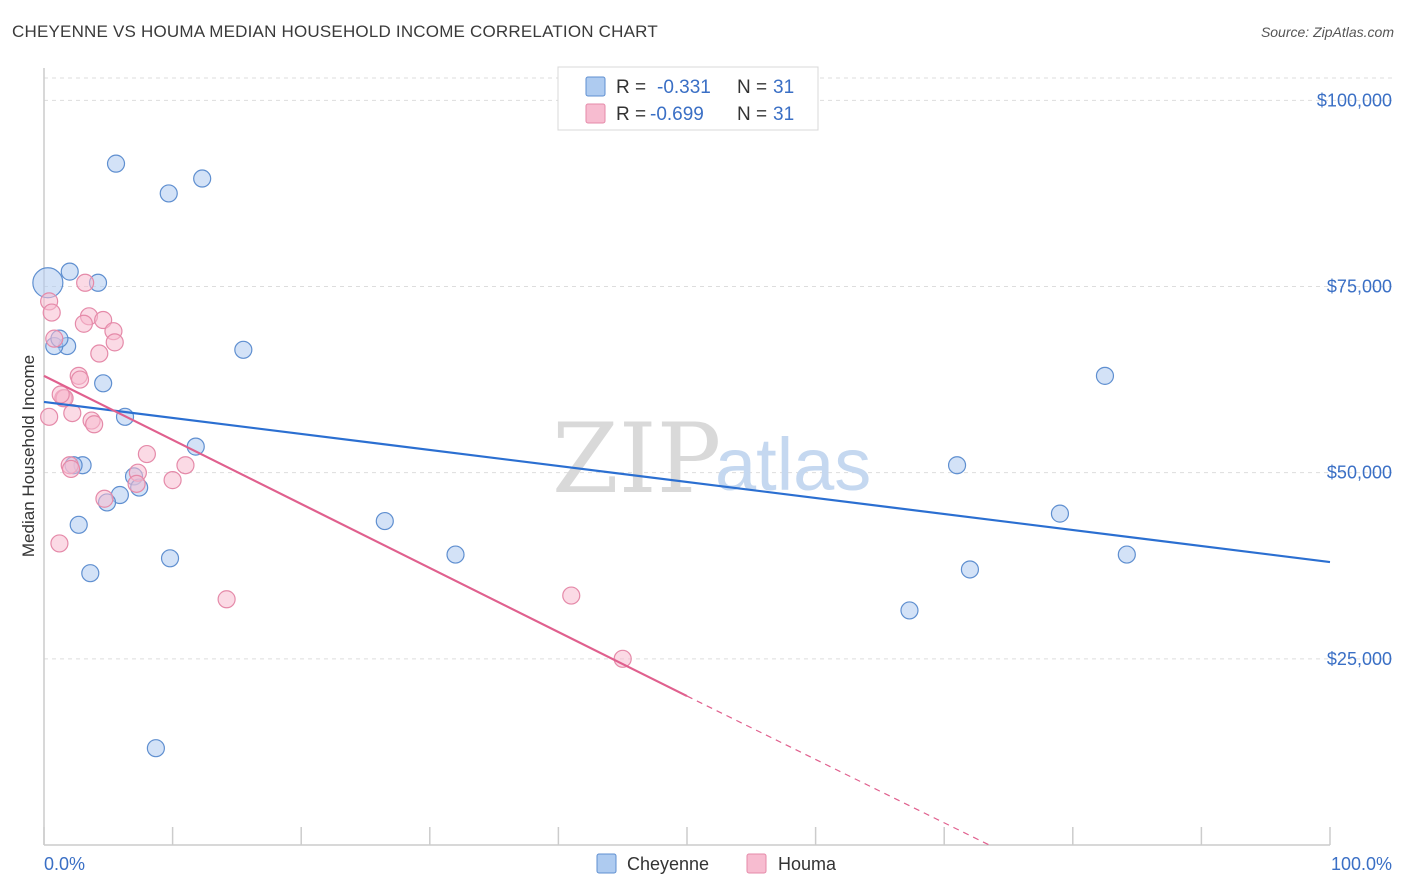 The width and height of the screenshot is (1406, 892). What do you see at coordinates (783, 87) in the screenshot?
I see `legend-n-value-cheyenne: 31` at bounding box center [783, 87].